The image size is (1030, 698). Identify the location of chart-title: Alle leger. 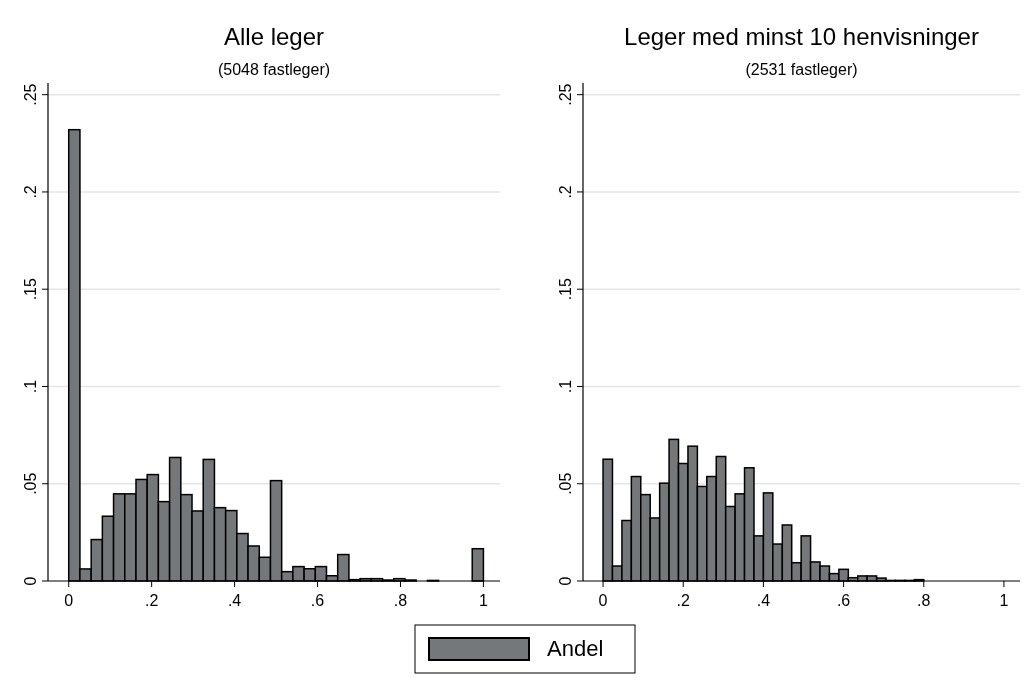
(274, 36).